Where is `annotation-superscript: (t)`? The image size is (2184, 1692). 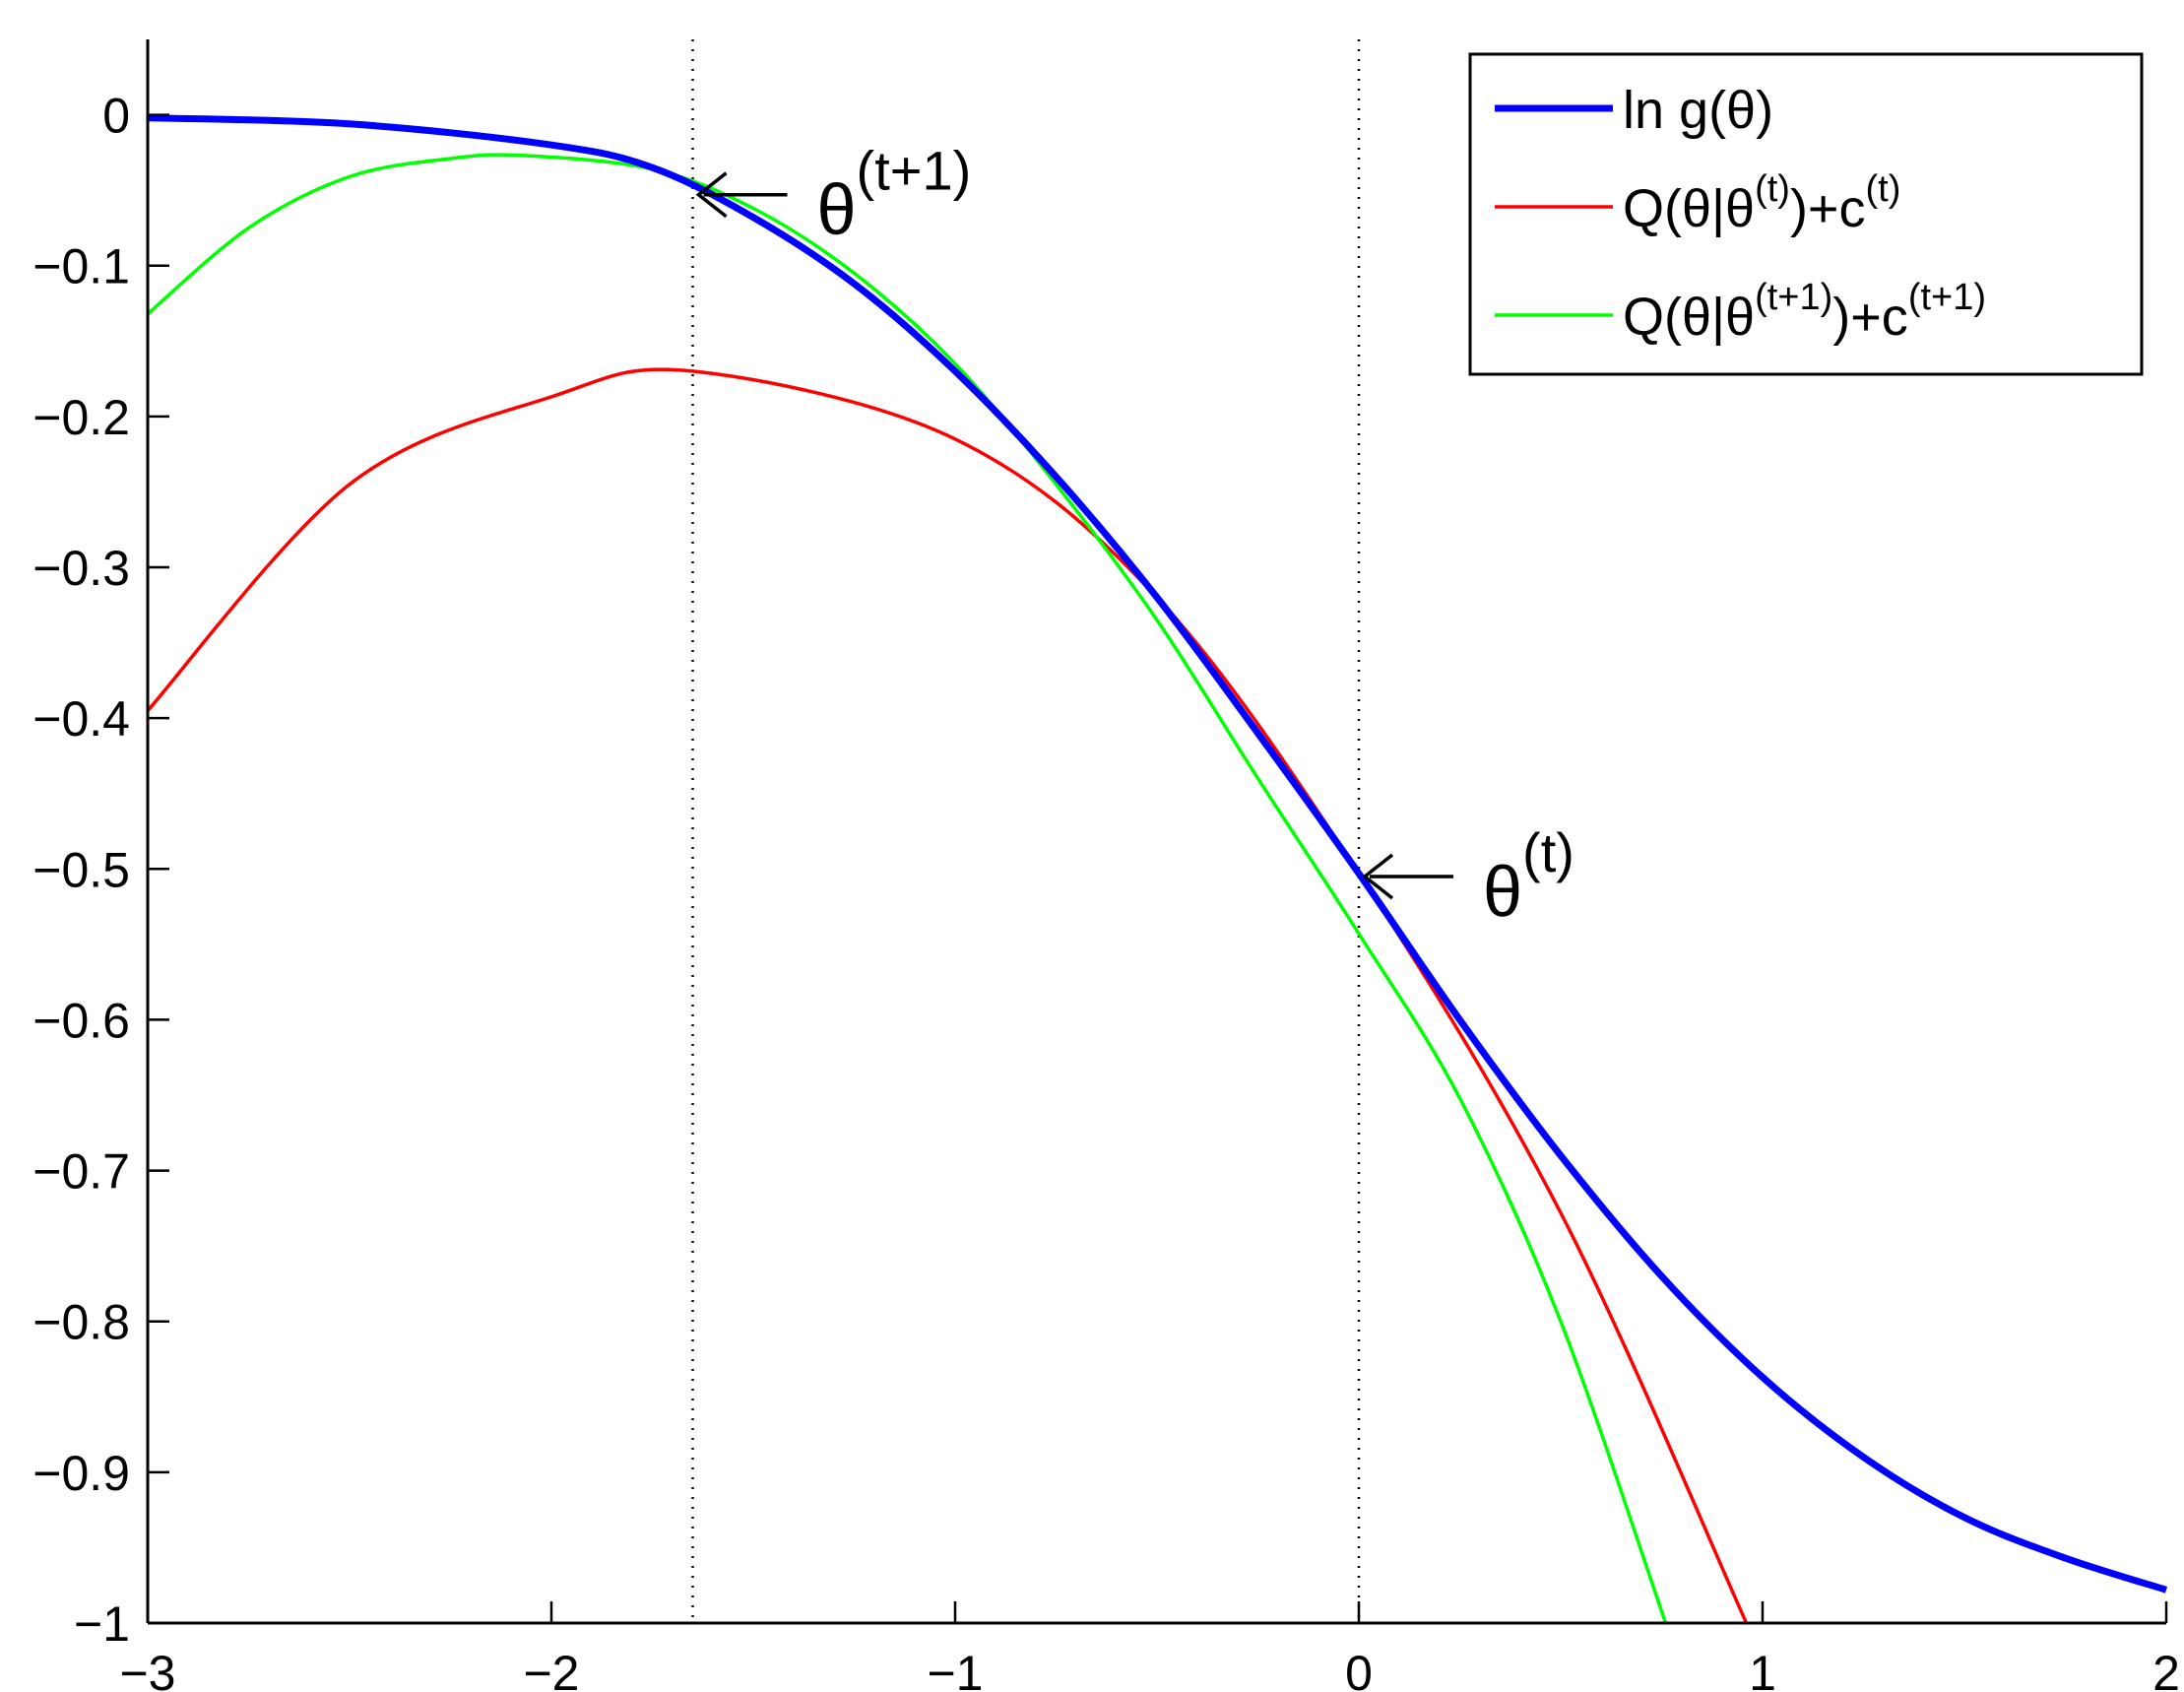
annotation-superscript: (t) is located at coordinates (1548, 852).